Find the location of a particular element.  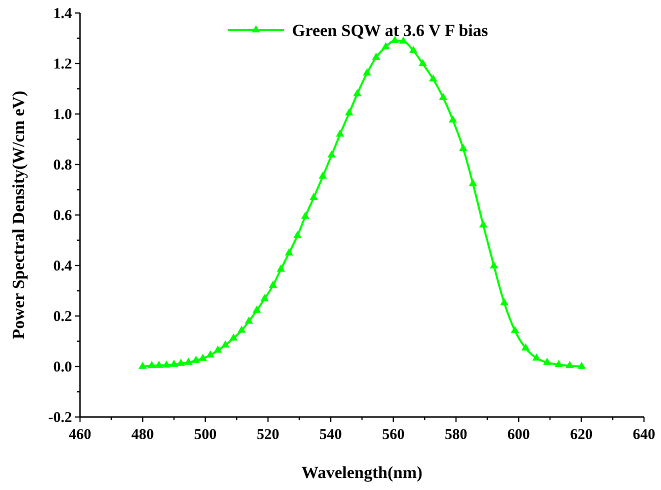

y-tick-label: -0.2 is located at coordinates (60, 418).